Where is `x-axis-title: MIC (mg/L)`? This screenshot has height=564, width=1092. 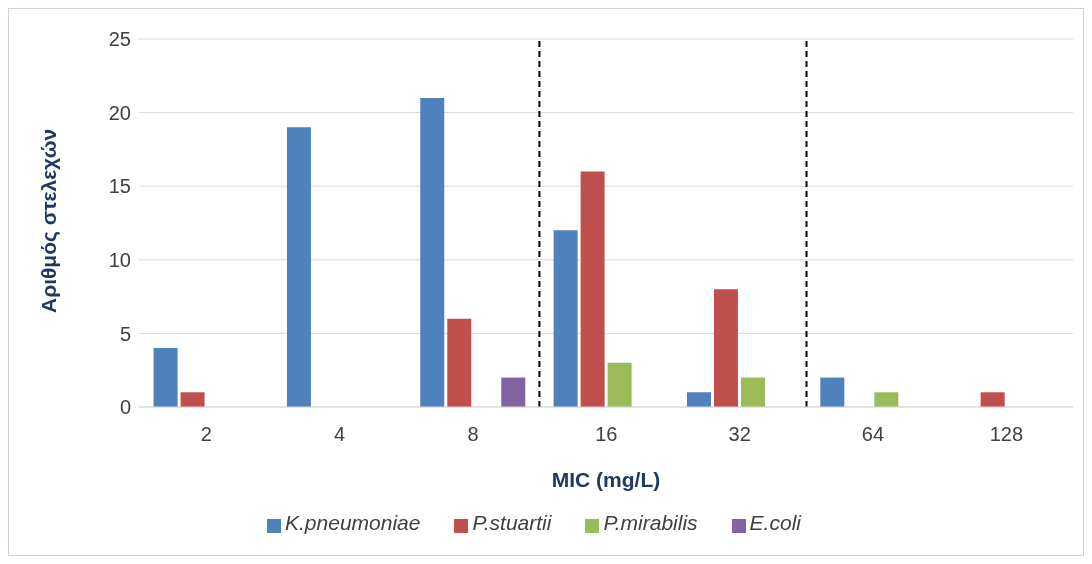
x-axis-title: MIC (mg/L) is located at coordinates (606, 479).